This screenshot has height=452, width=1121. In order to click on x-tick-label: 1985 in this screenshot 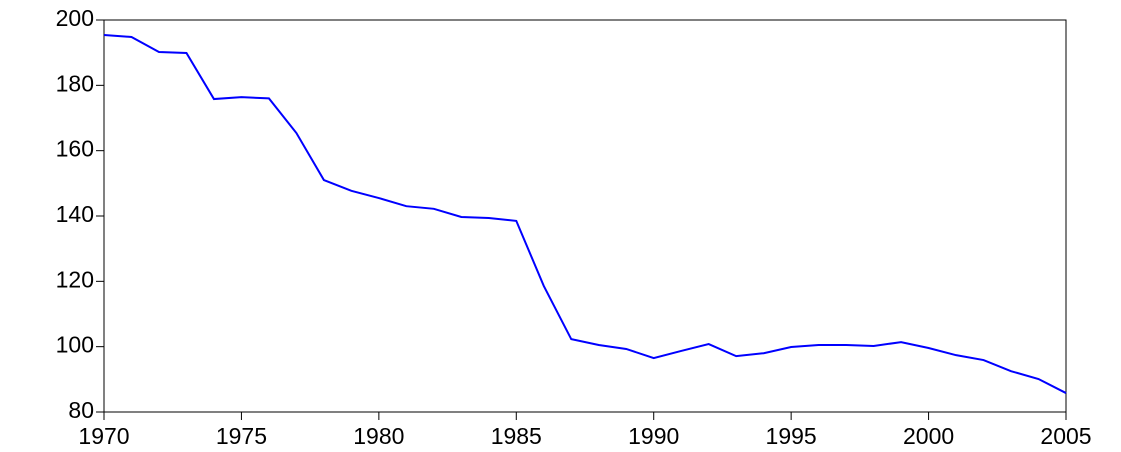, I will do `click(516, 436)`.